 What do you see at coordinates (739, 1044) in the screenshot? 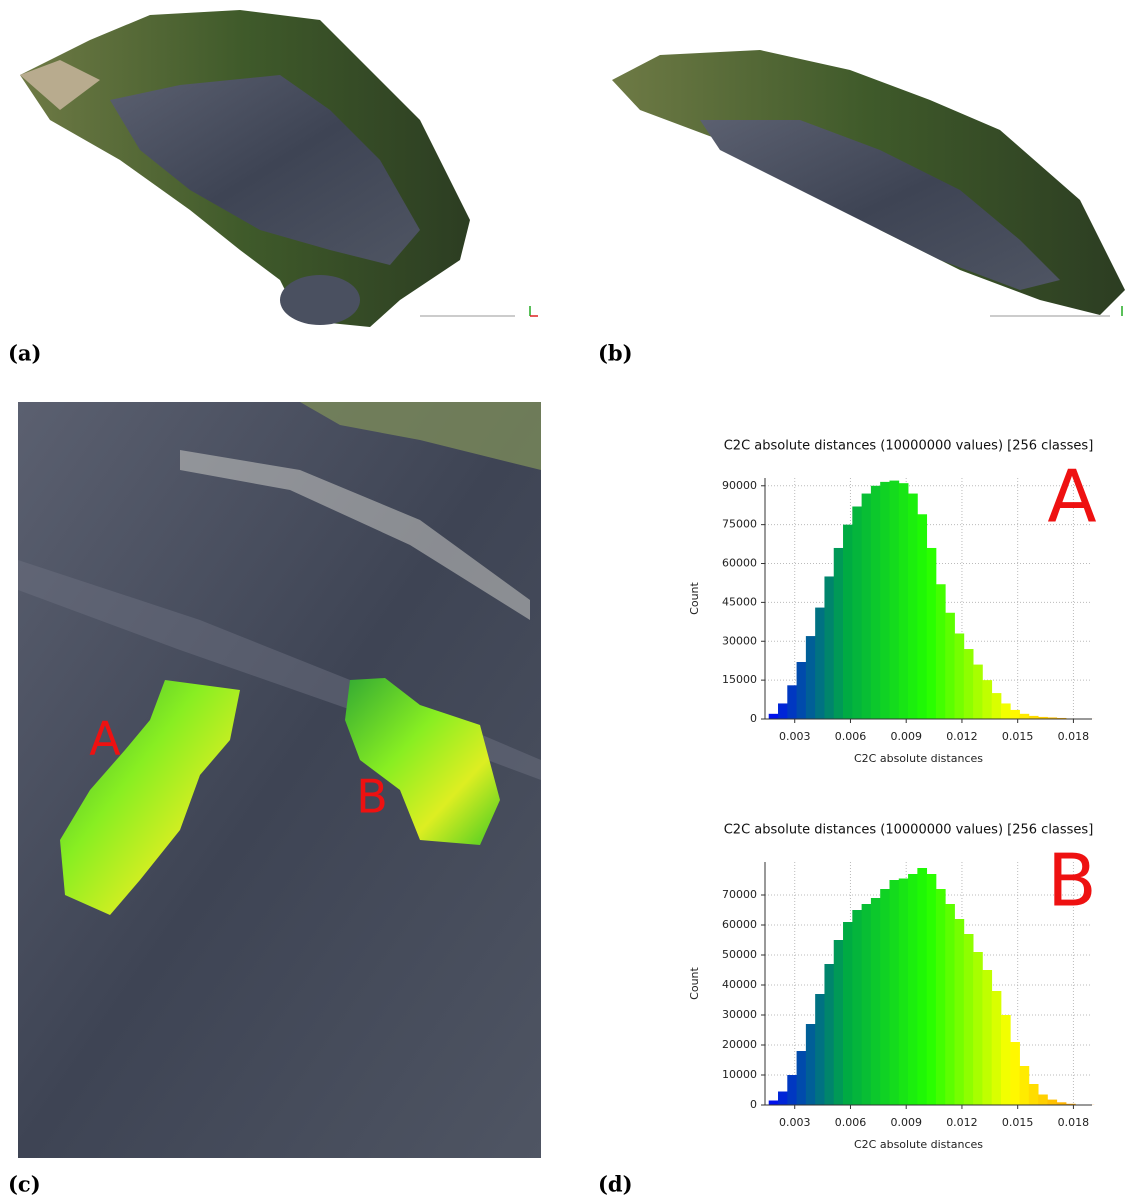
I see `y-tick-label: 20000` at bounding box center [739, 1044].